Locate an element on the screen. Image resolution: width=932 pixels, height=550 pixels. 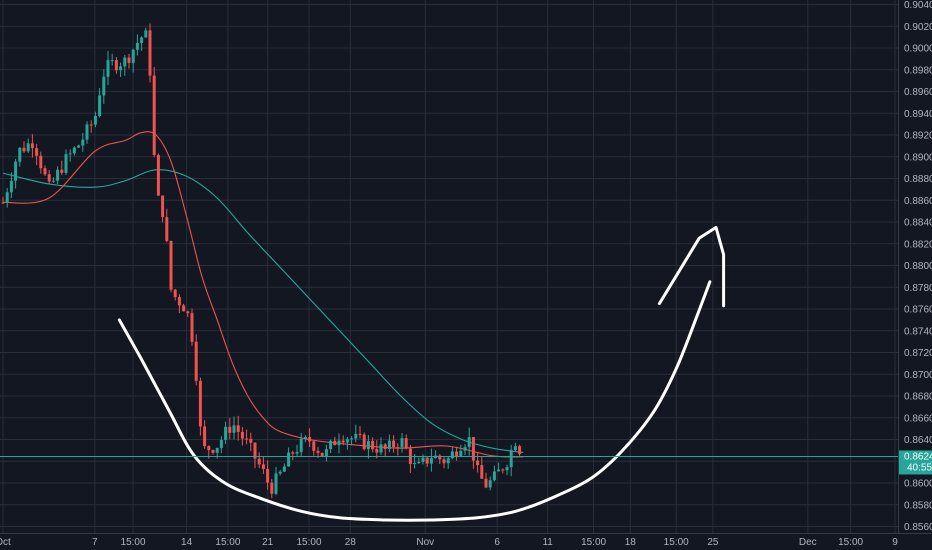
x-tick-label: 7 is located at coordinates (95, 542).